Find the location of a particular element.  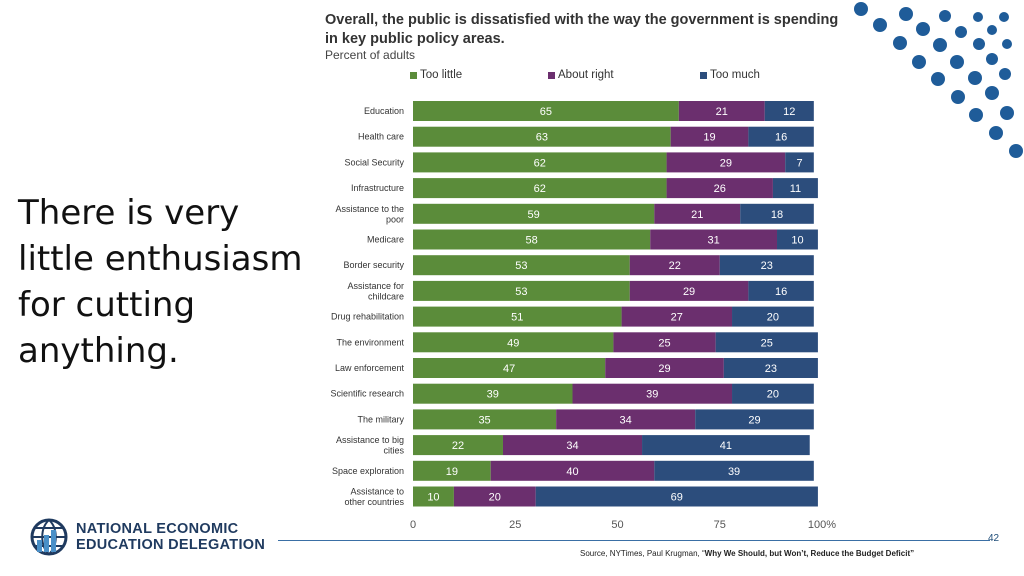

data-label-the-military-0: 35 is located at coordinates (484, 420).